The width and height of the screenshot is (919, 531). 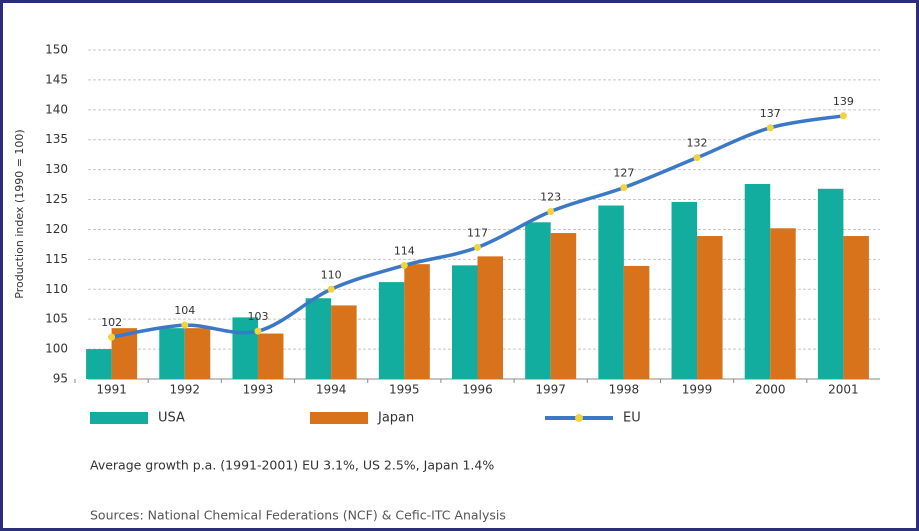 What do you see at coordinates (56, 79) in the screenshot?
I see `y-tick-label: 145` at bounding box center [56, 79].